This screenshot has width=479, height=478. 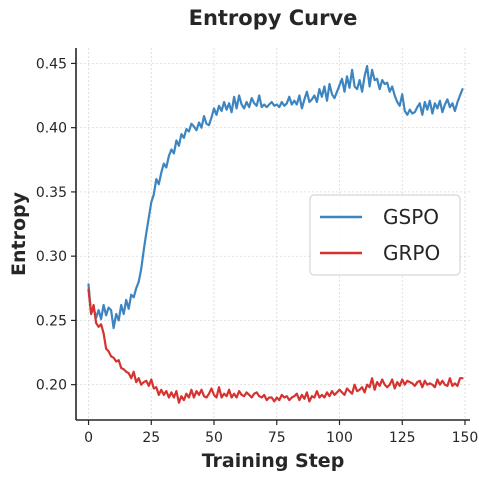 What do you see at coordinates (51, 257) in the screenshot?
I see `y-tick-label: 0.30` at bounding box center [51, 257].